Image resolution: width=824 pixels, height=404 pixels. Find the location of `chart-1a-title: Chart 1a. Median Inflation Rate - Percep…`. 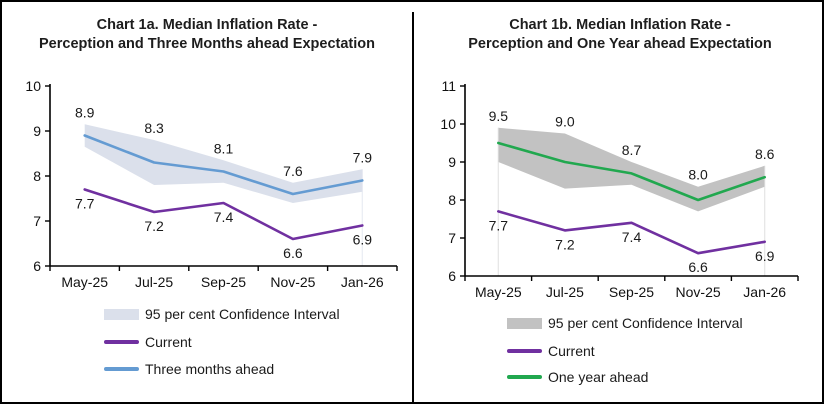

chart-1a-title: Chart 1a. Median Inflation Rate - Percep… is located at coordinates (207, 35).